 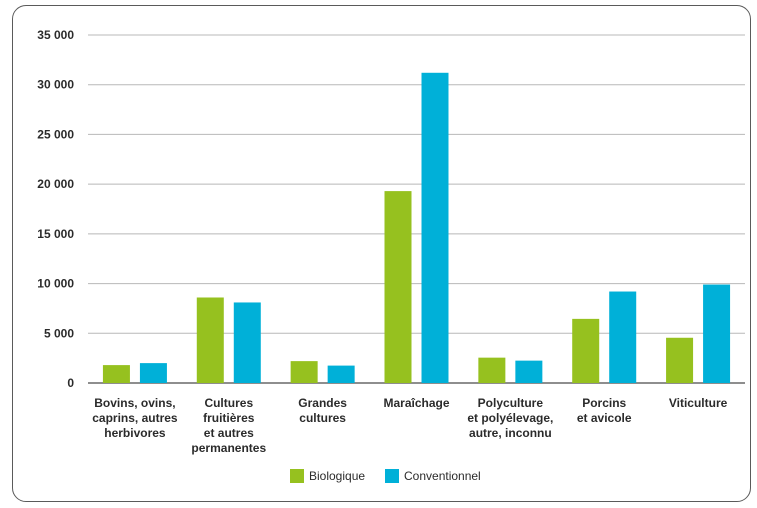 What do you see at coordinates (510, 418) in the screenshot?
I see `category-label: Polyculture et polyélevage, autre, inconnu` at bounding box center [510, 418].